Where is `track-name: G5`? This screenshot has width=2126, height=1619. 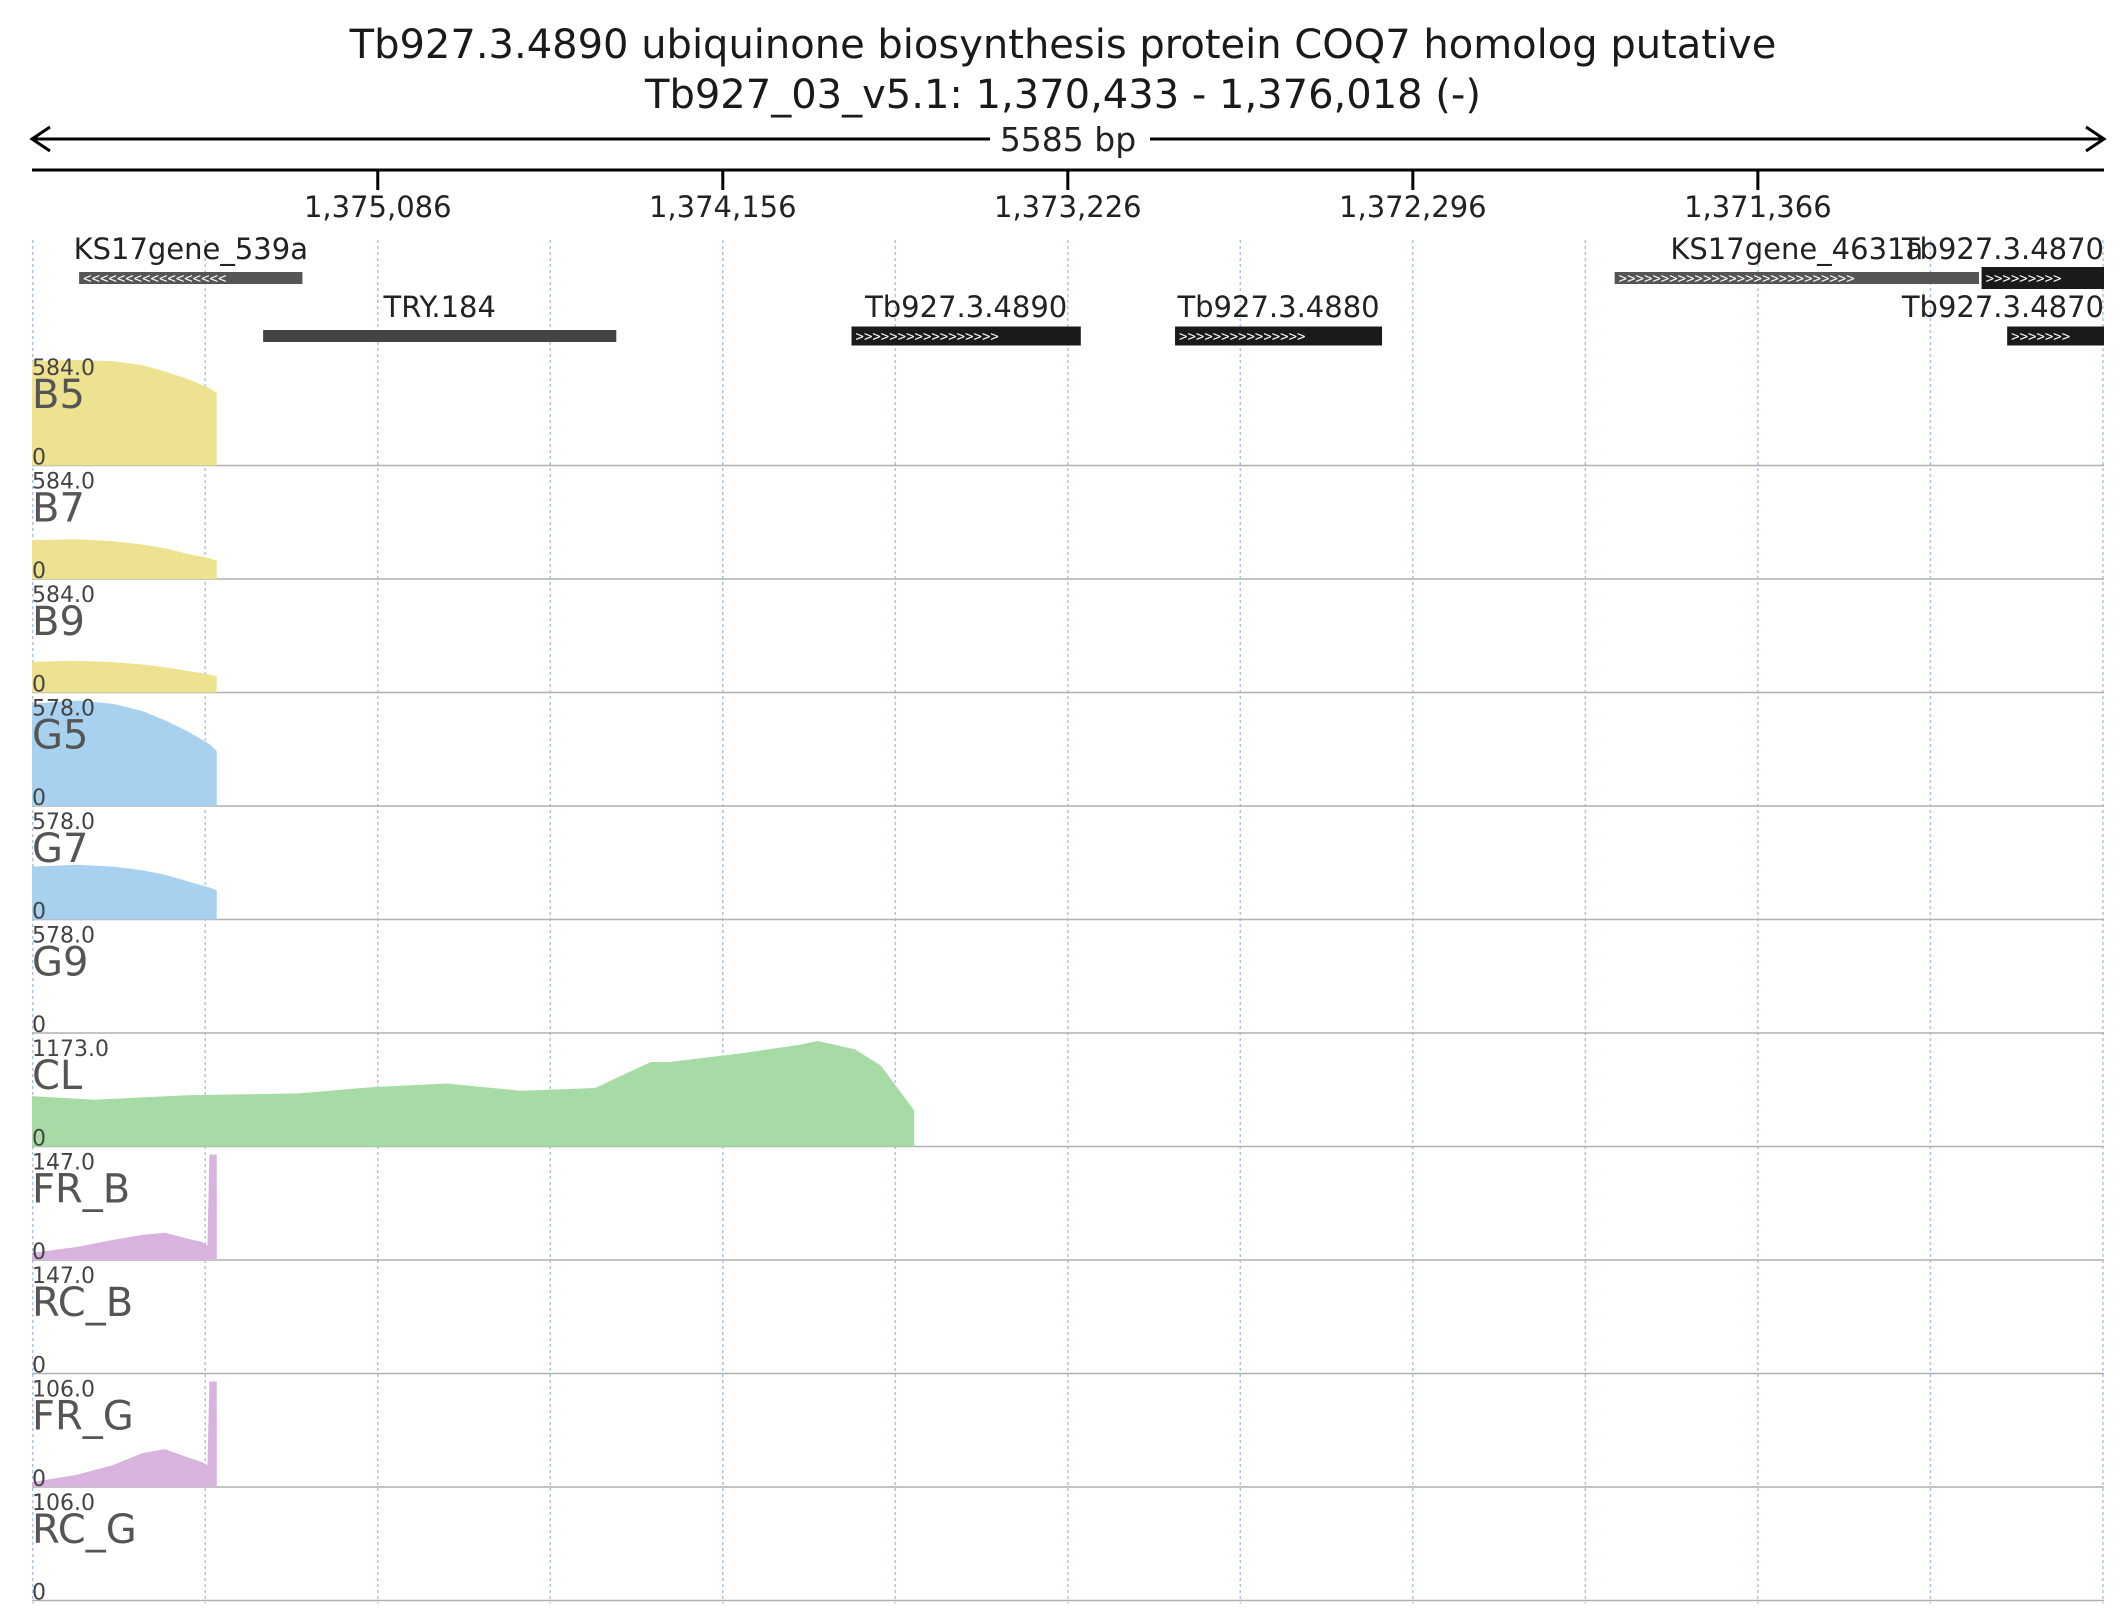
track-name: G5 is located at coordinates (60, 736).